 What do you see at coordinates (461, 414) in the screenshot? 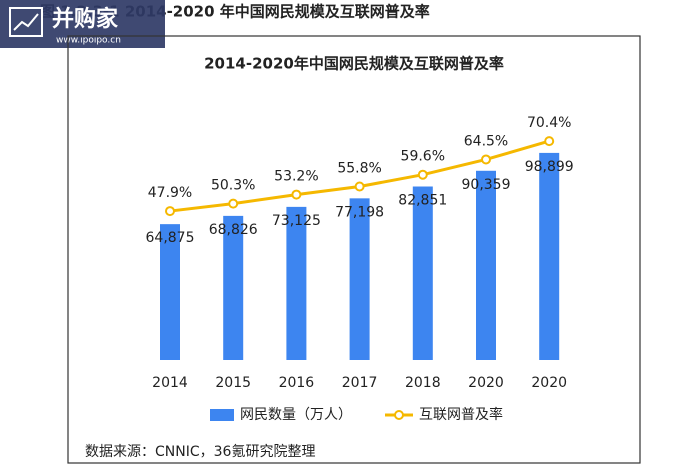
I see `legend-label: 互联网普及率` at bounding box center [461, 414].